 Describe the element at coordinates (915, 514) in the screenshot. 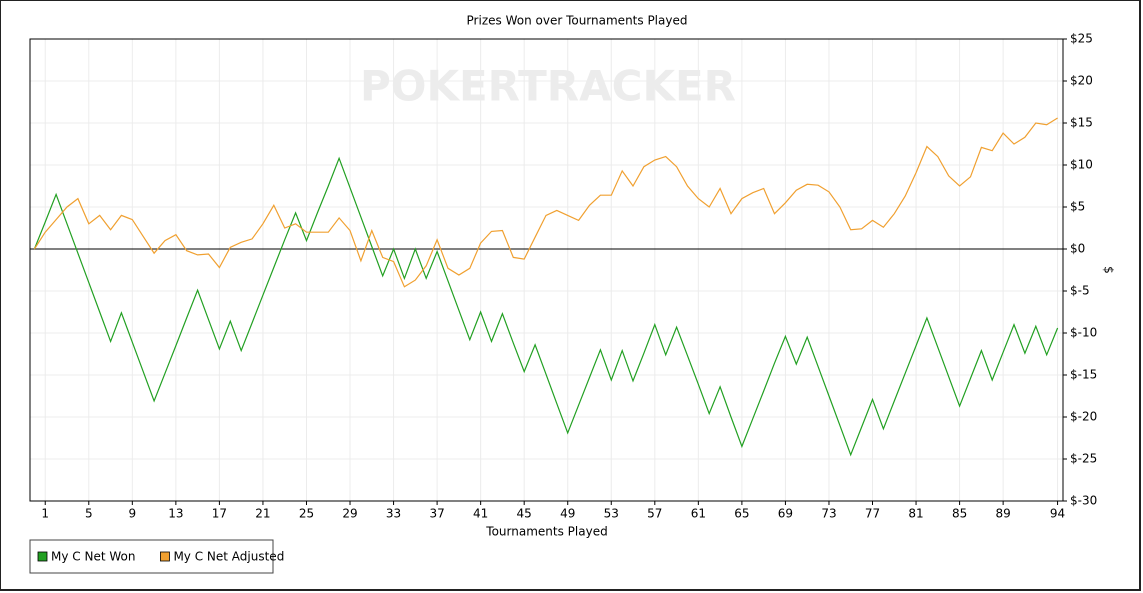

I see `x-tick-label: 81` at that location.